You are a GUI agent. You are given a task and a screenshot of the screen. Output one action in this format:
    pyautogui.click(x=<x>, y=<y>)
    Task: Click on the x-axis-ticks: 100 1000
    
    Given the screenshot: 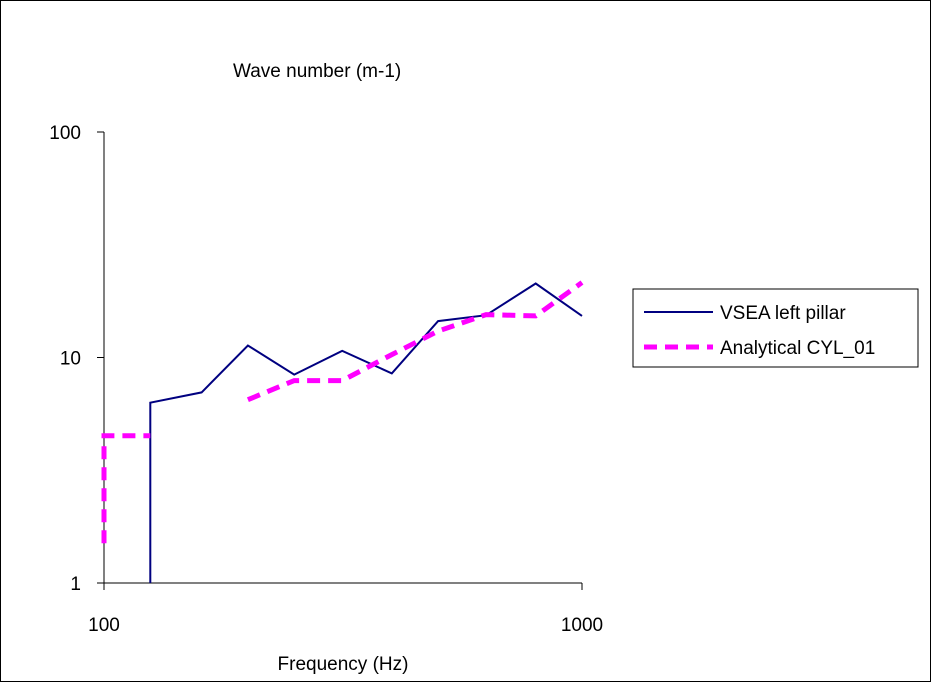 What is the action you would take?
    pyautogui.click(x=345, y=609)
    